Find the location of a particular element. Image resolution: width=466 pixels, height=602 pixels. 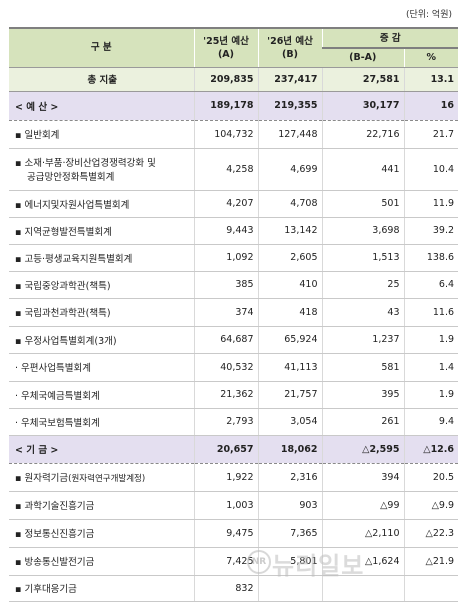

table-row: ▪ 우정사업특별회계(3개) 64,687 65,924 1,237 1.9 is located at coordinates (234, 340).